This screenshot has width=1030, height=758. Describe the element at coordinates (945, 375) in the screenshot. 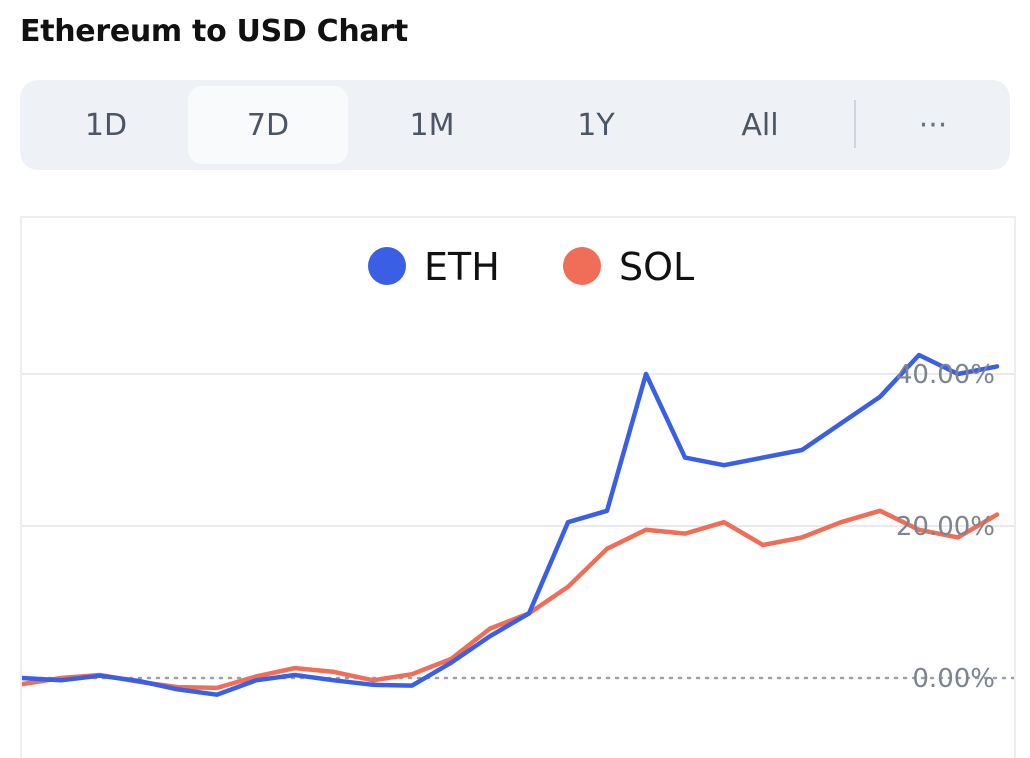

I see `y-tick-label-2: 40.00%` at that location.